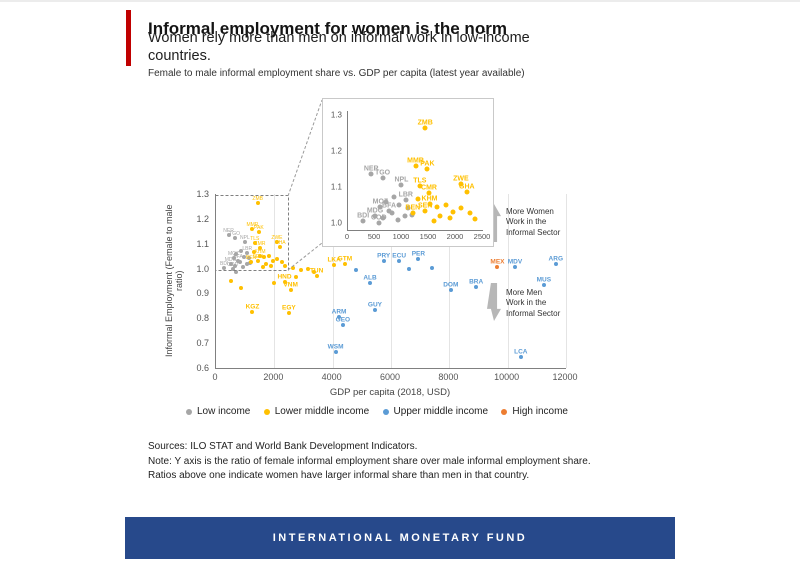  What do you see at coordinates (420, 181) in the screenshot?
I see `point-label: TLS` at bounding box center [420, 181].